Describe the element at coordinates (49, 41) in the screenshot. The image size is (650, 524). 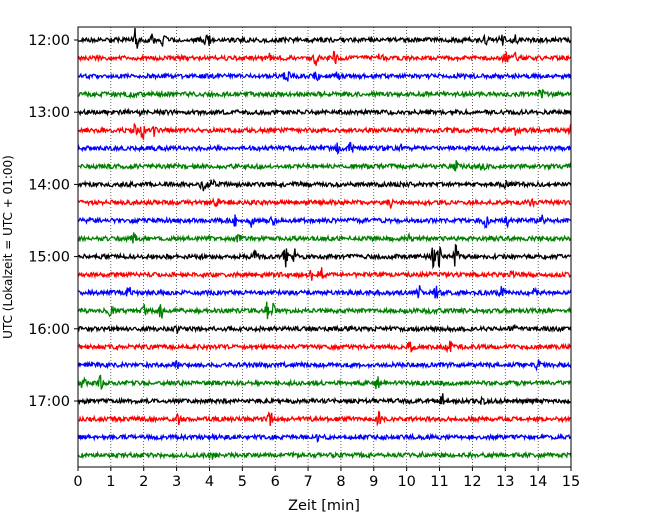
I see `y-tick-label-0: 12:00` at that location.